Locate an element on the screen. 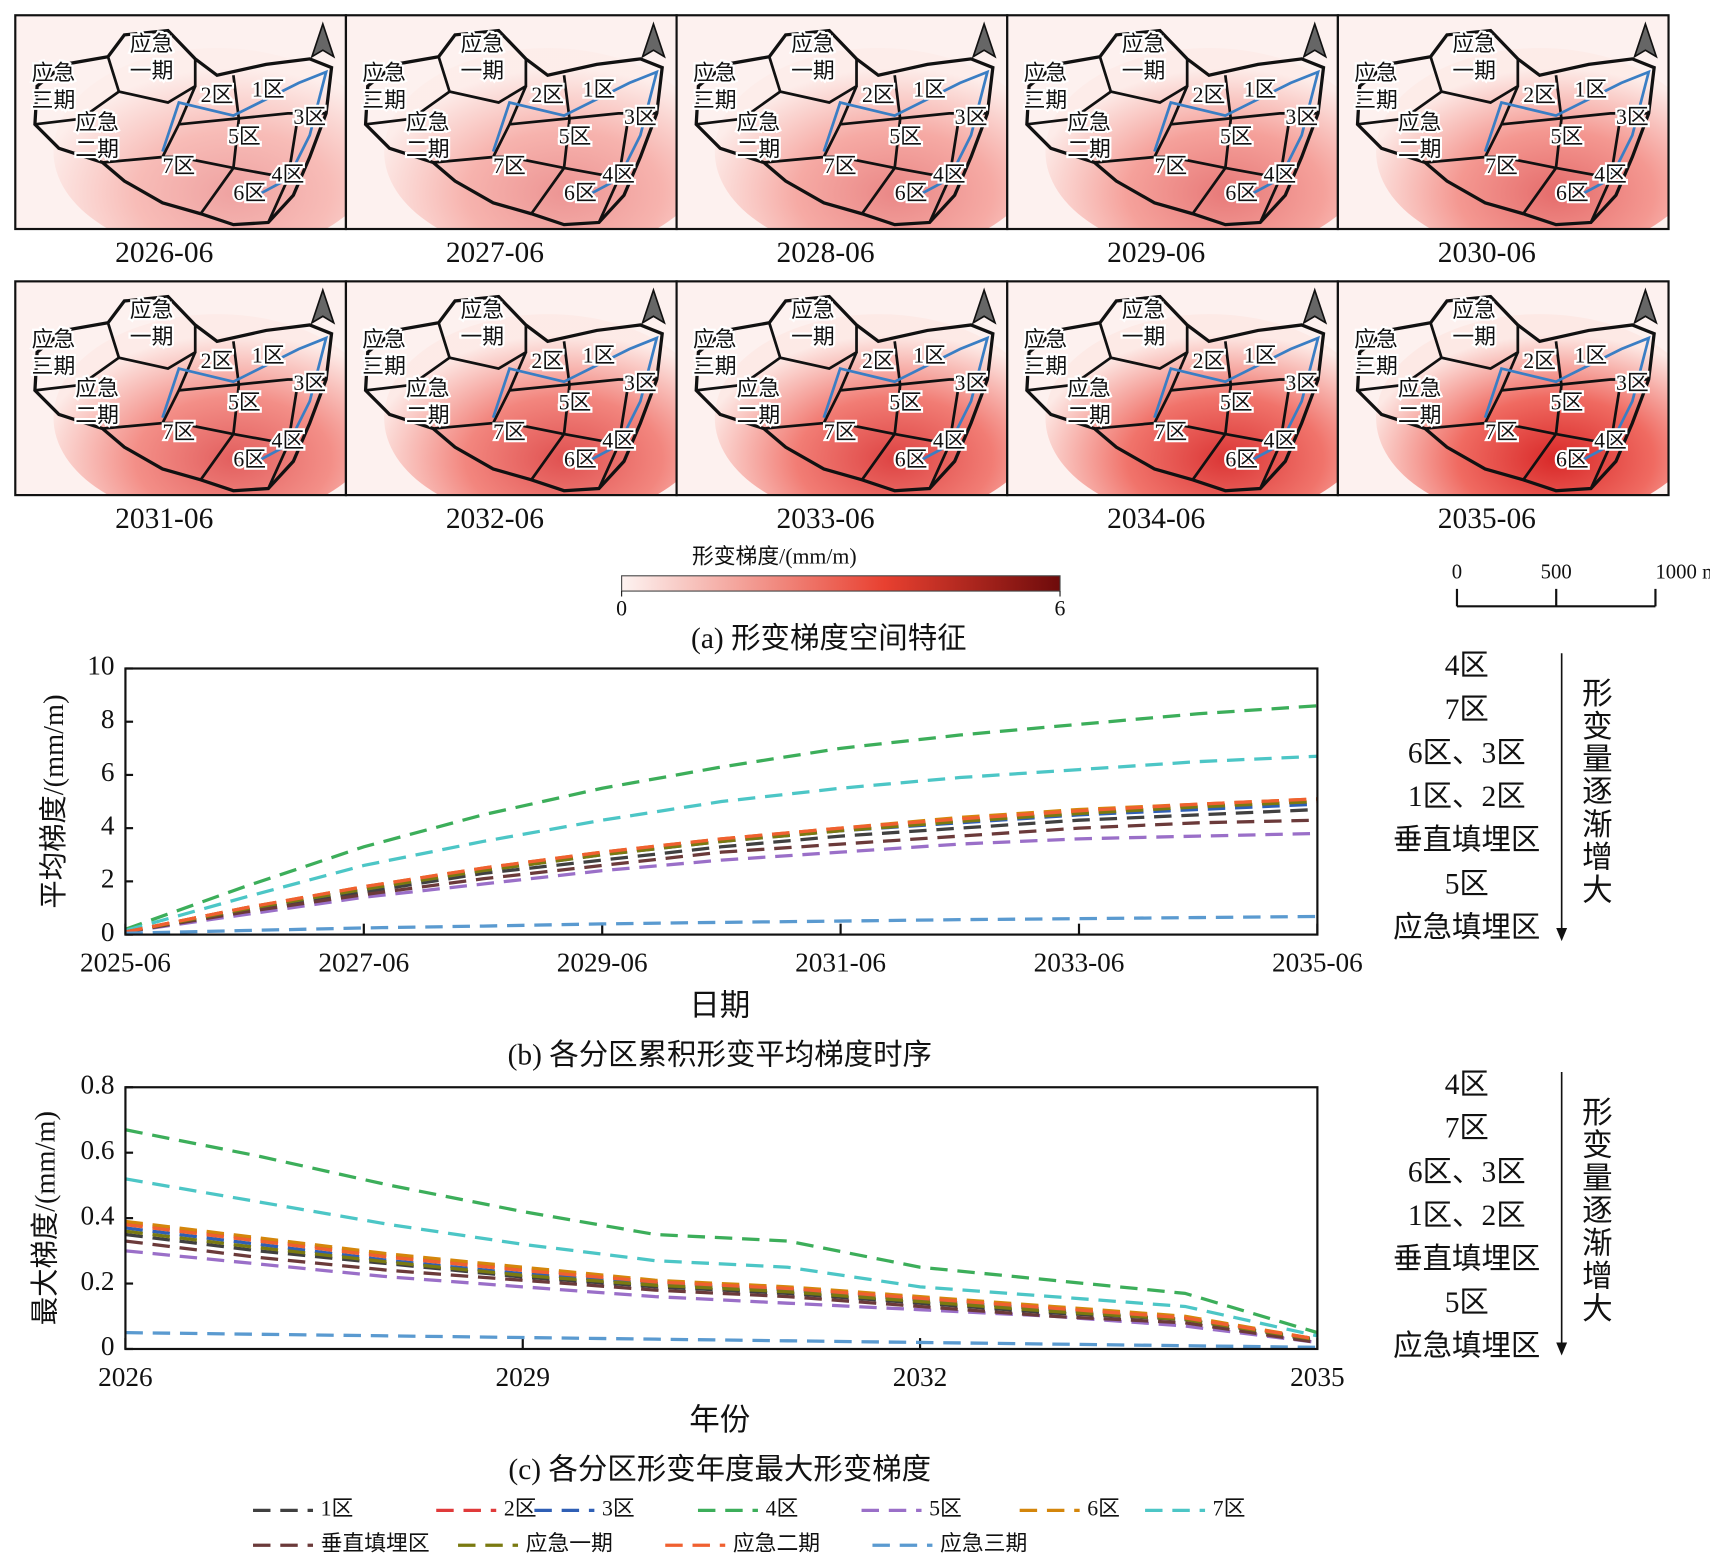 The image size is (1710, 1566). colorbar is located at coordinates (841, 583).